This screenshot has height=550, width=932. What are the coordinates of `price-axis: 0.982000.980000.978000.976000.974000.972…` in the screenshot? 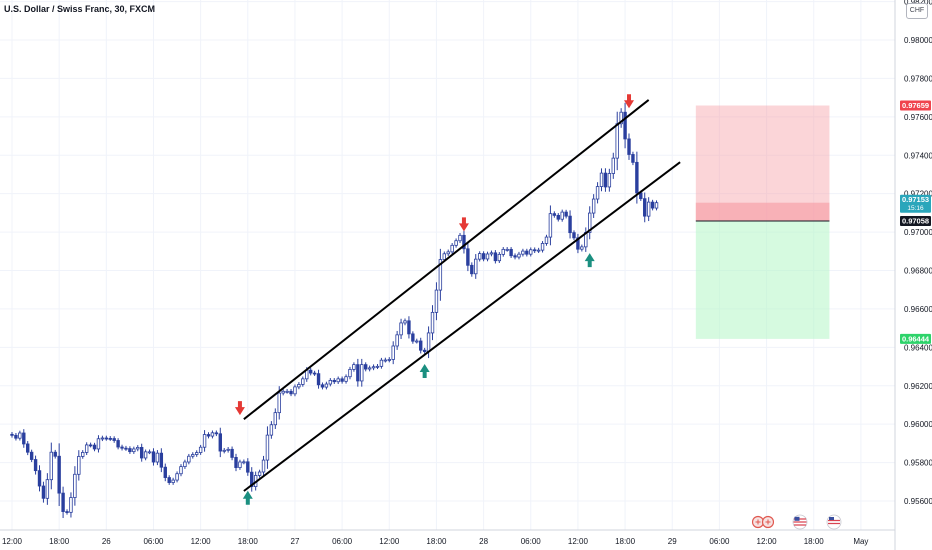 It's located at (913, 275).